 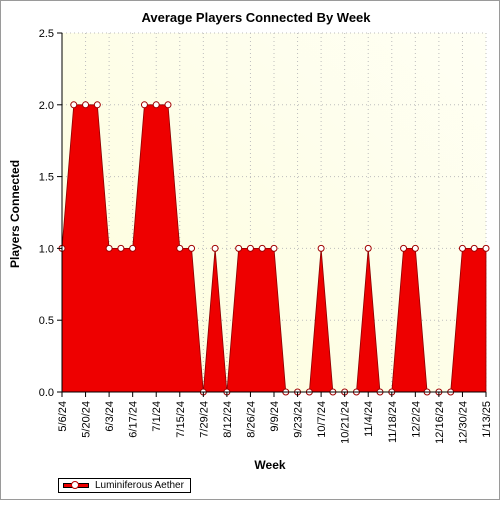 What do you see at coordinates (181, 419) in the screenshot?
I see `x-tick-label: 7/15/24` at bounding box center [181, 419].